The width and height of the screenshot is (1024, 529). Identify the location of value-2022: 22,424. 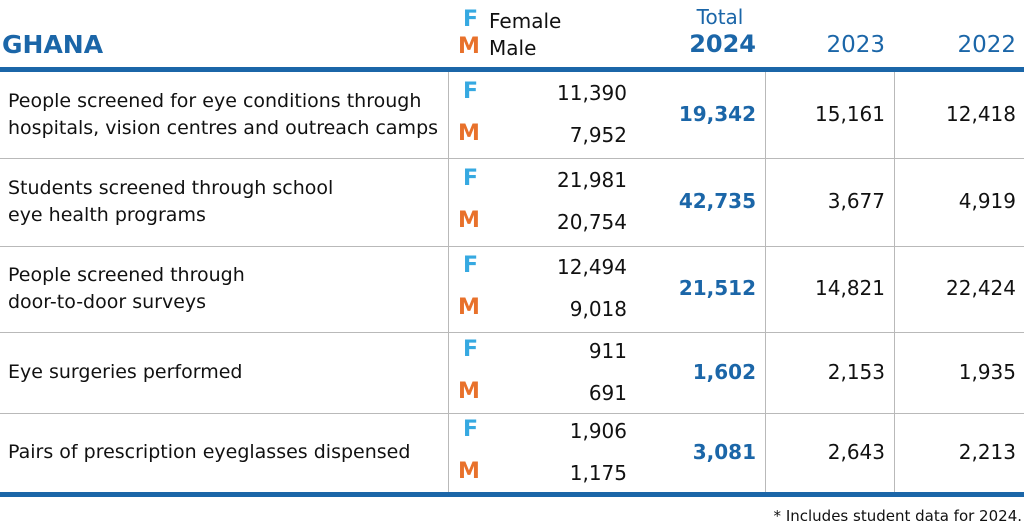
(981, 288).